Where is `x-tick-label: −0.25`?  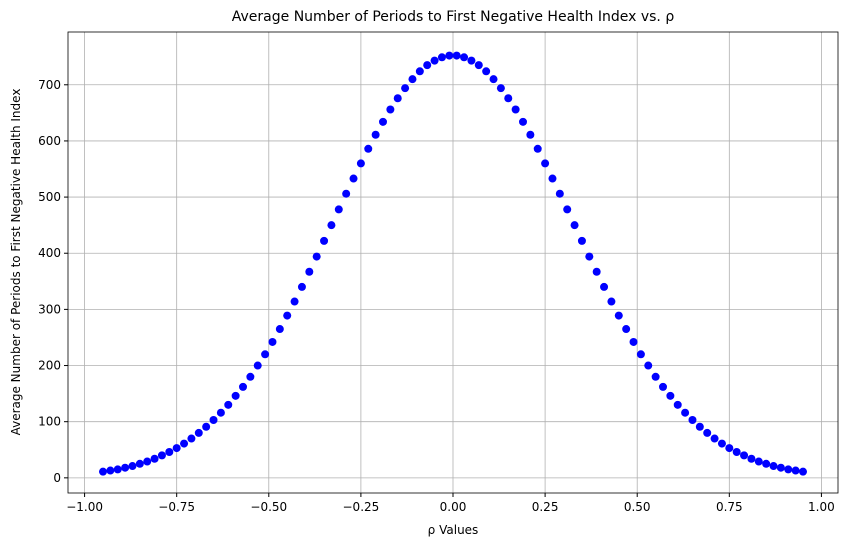
x-tick-label: −0.25 is located at coordinates (361, 507).